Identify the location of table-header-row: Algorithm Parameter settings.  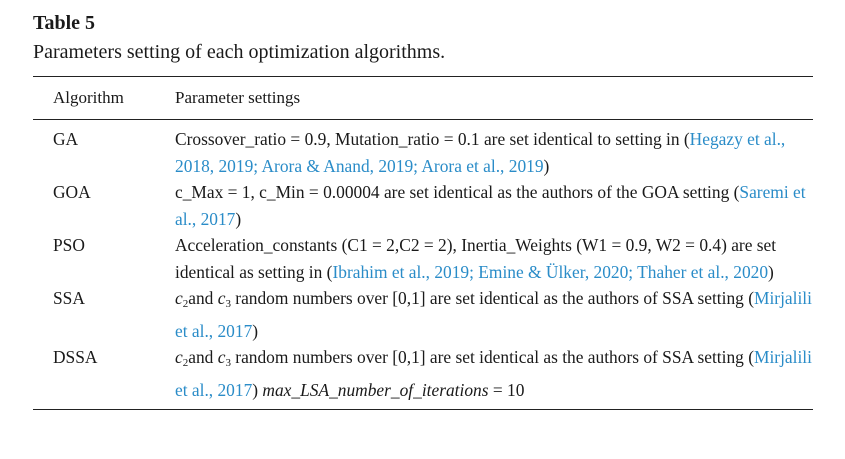
(423, 98).